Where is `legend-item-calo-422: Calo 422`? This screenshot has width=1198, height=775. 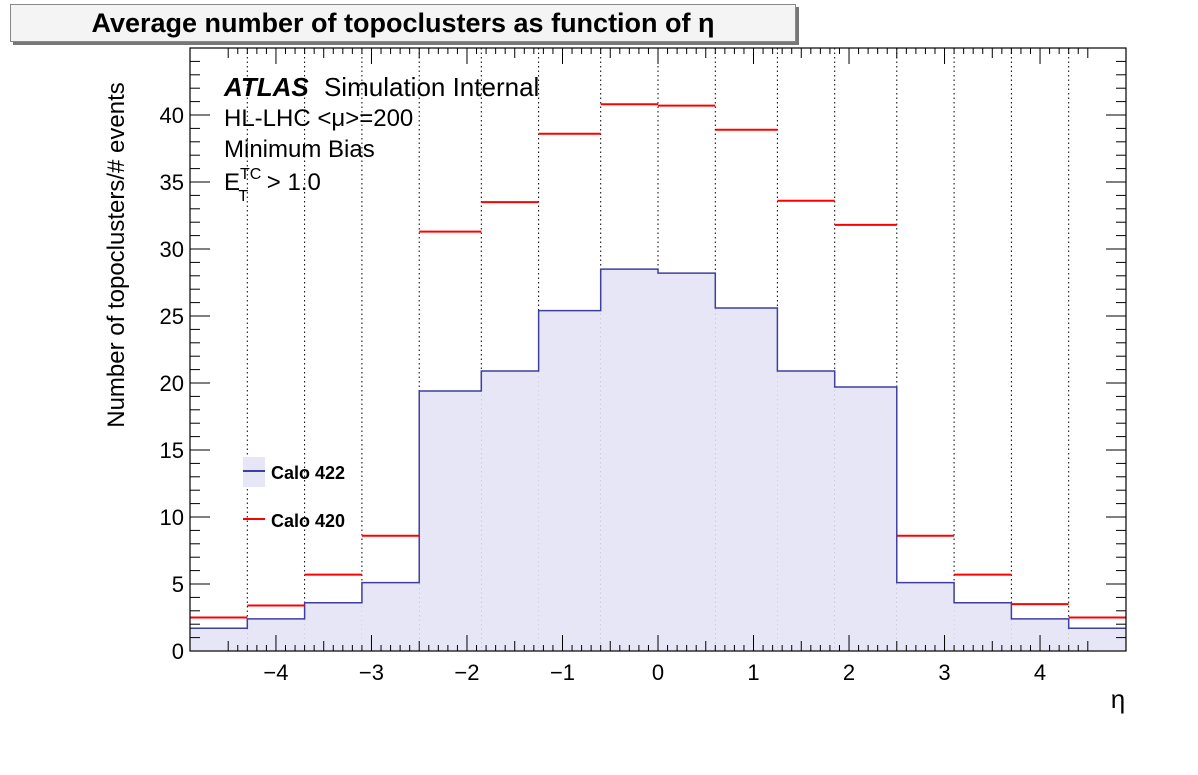 legend-item-calo-422: Calo 422 is located at coordinates (294, 472).